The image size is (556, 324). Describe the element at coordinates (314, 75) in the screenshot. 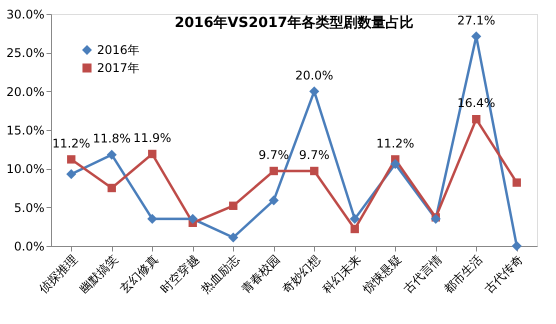

I see `data-label: 20.0%` at that location.